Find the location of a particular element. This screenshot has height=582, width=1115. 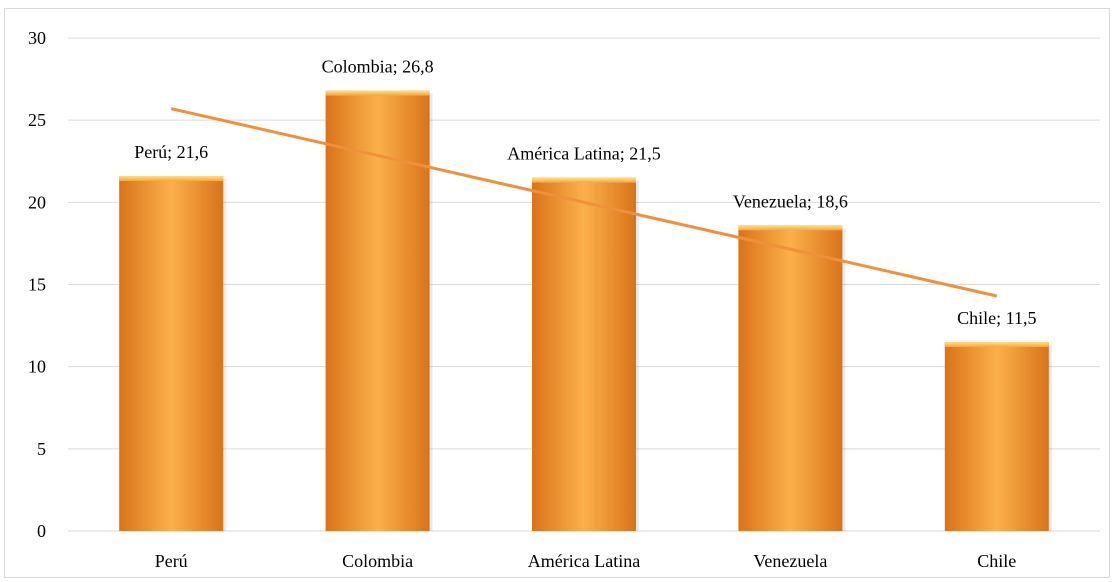

y-axis-ticks: 0 5 10 15 20 25 30 is located at coordinates (37, 284).